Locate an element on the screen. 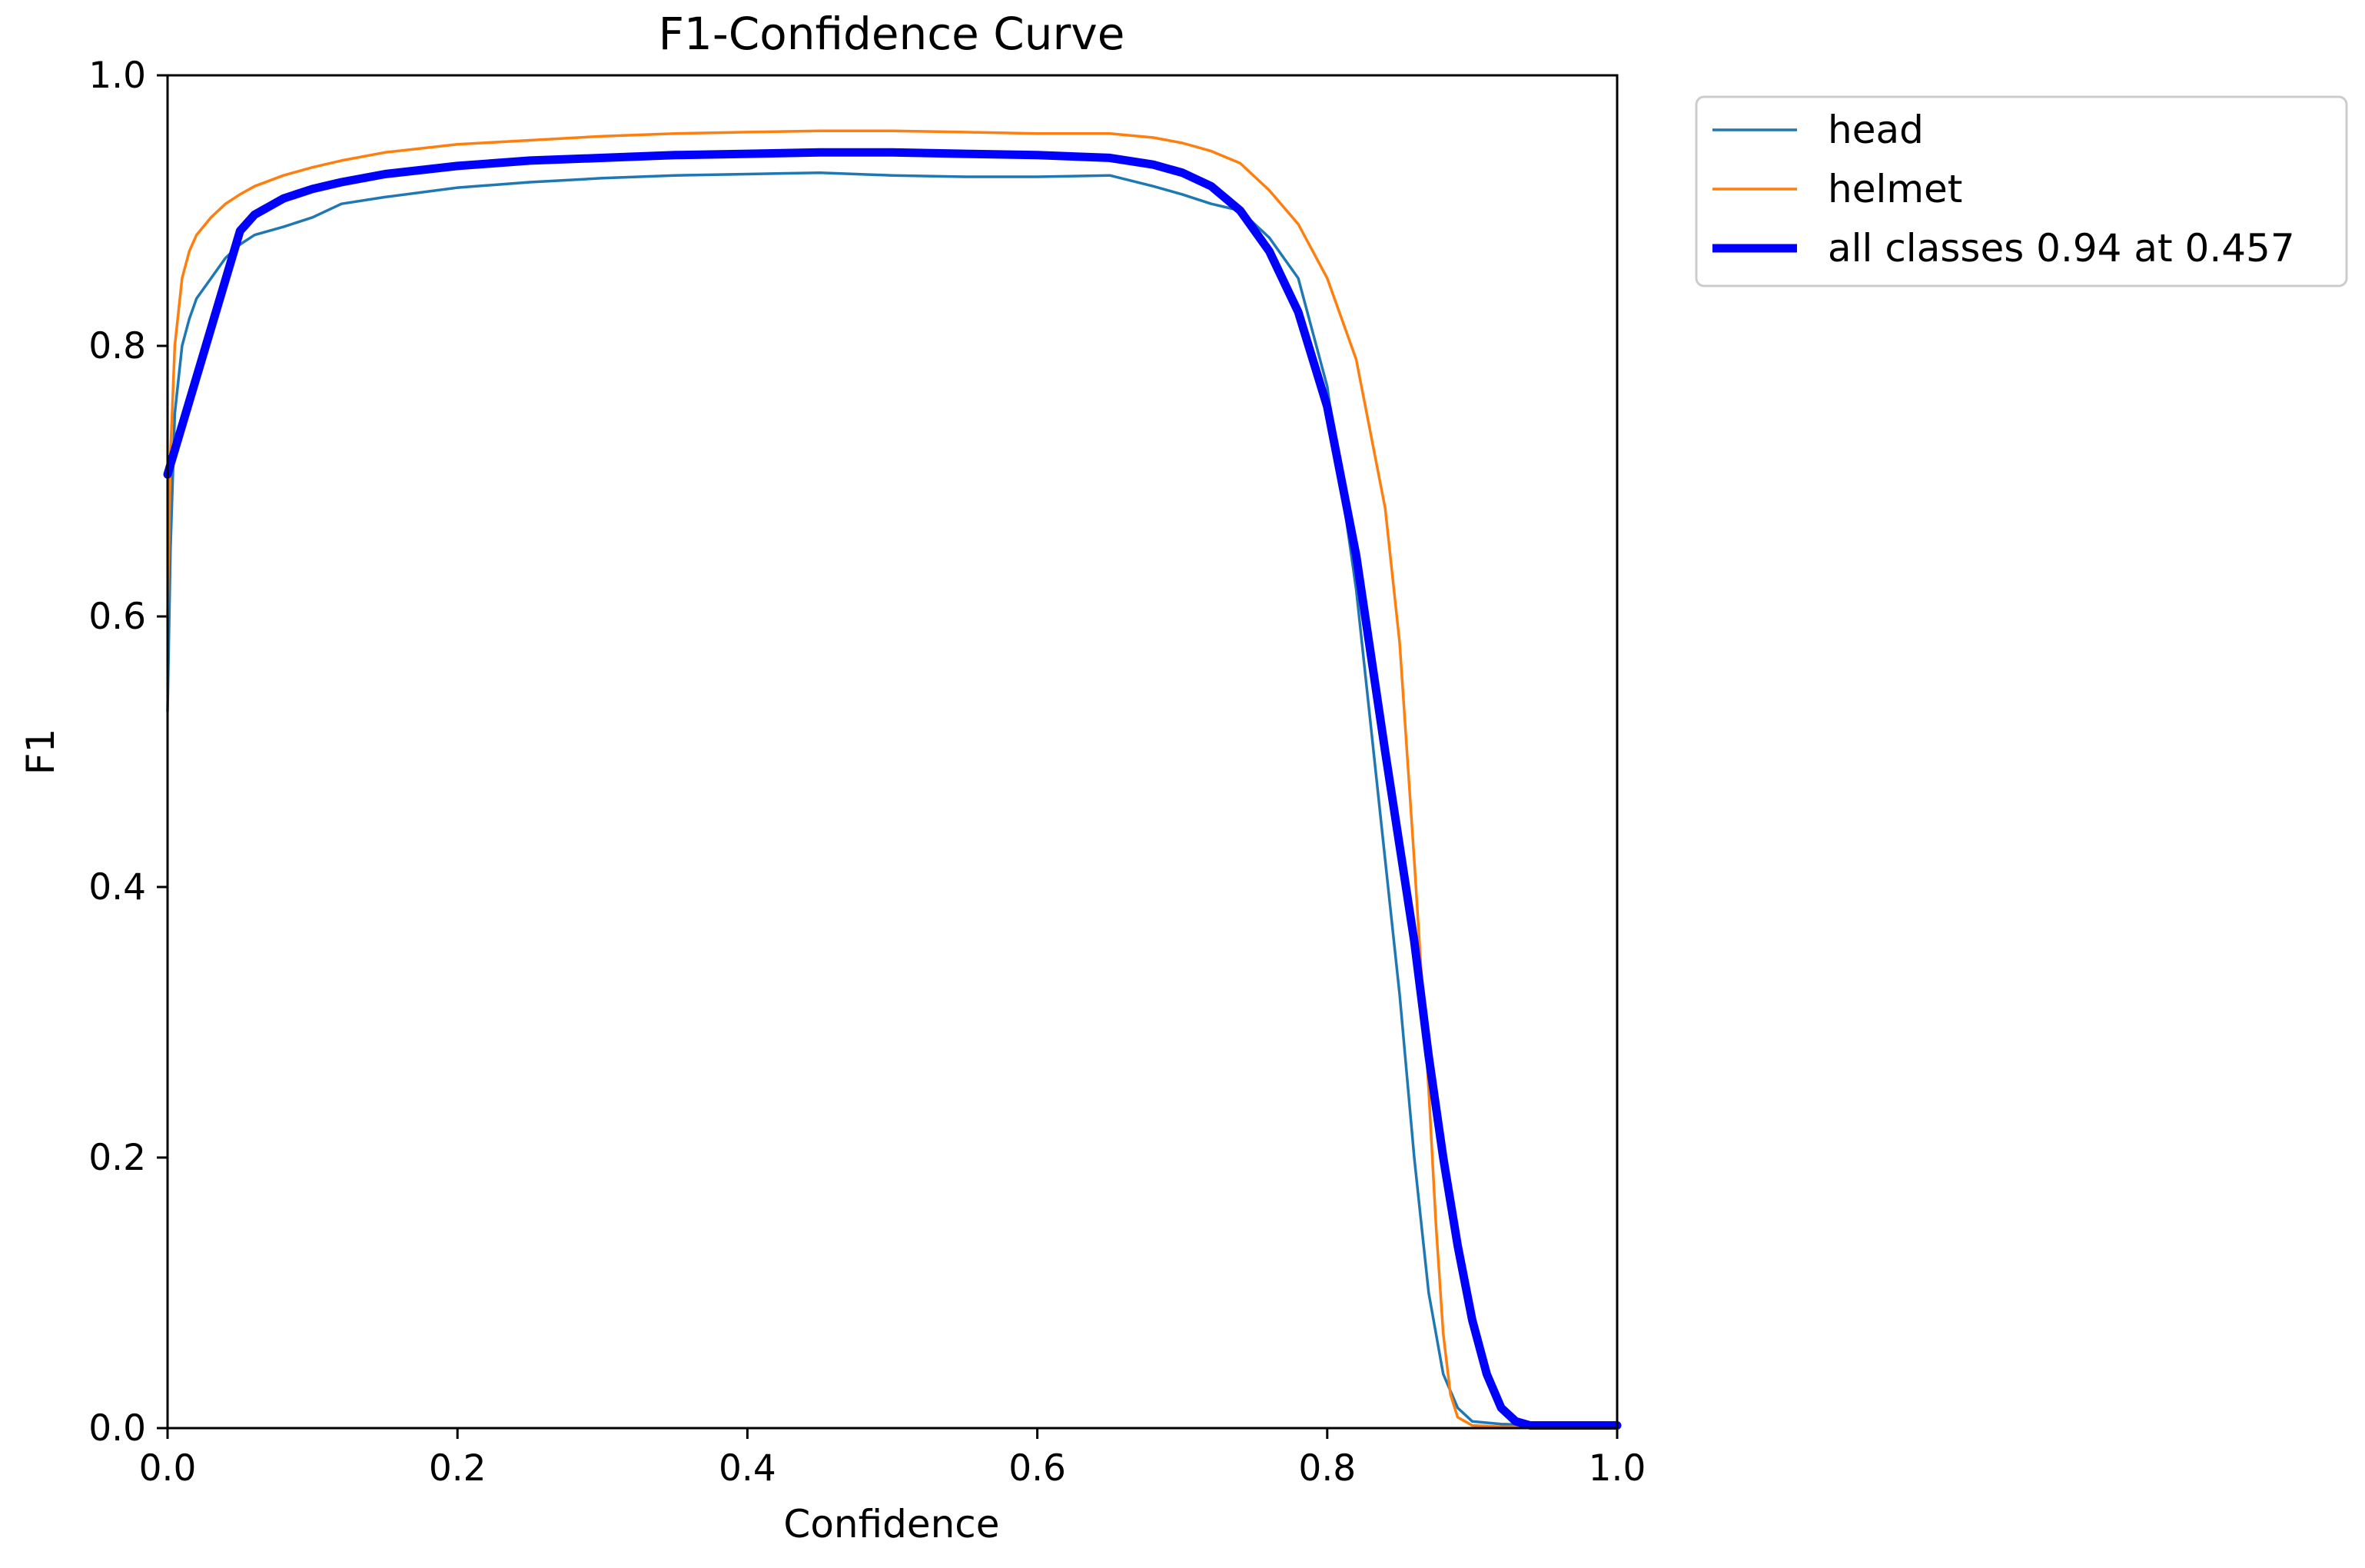 This screenshot has height=1568, width=2365. legend-label-head: head is located at coordinates (1876, 130).